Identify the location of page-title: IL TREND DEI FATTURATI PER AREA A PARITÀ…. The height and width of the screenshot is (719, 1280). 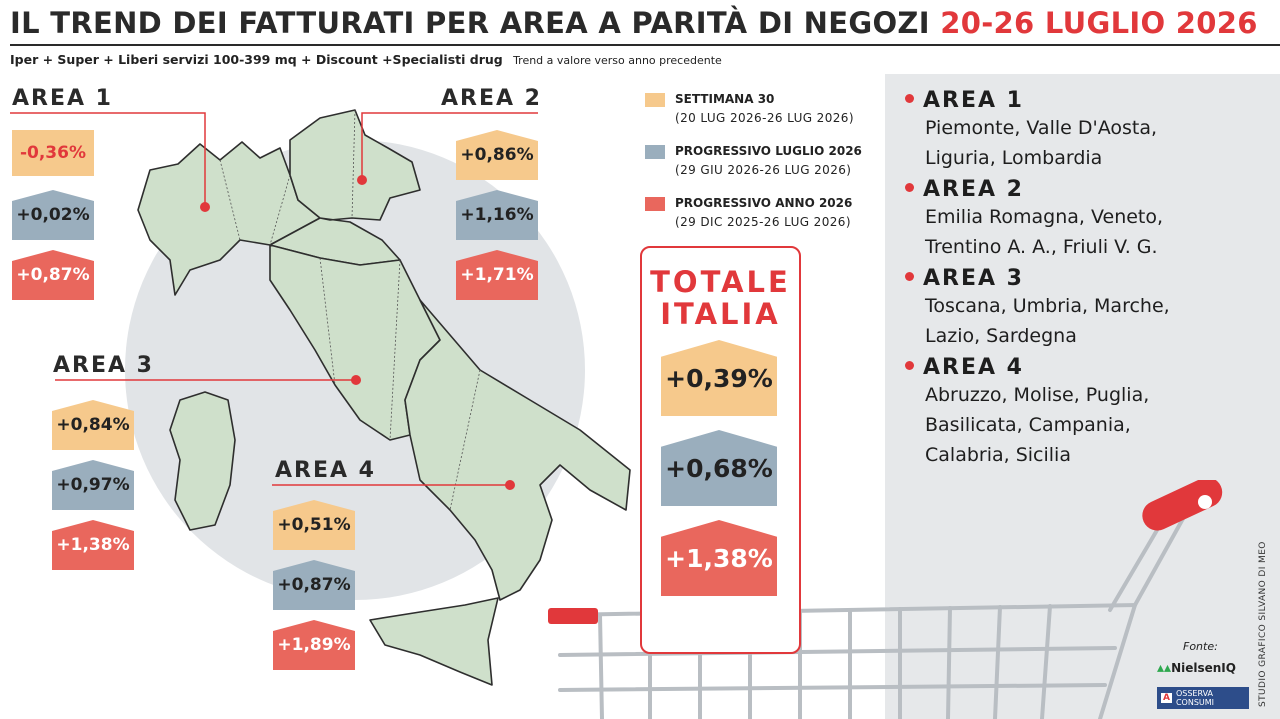
(634, 23).